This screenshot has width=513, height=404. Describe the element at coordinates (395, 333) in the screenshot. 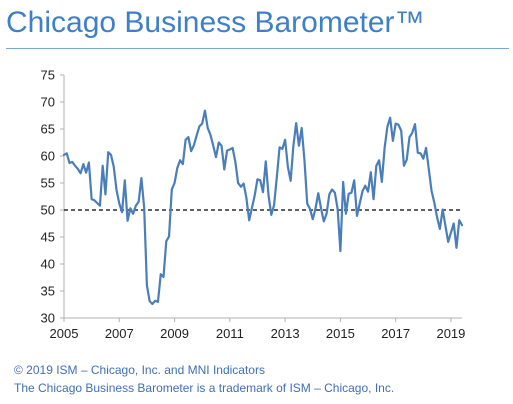

I see `x-tick-label: 2017` at that location.